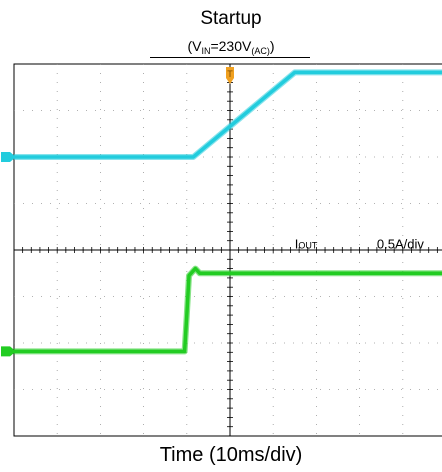 The image size is (442, 472). What do you see at coordinates (194, 46) in the screenshot?
I see `subtitle-prefix: (V` at bounding box center [194, 46].